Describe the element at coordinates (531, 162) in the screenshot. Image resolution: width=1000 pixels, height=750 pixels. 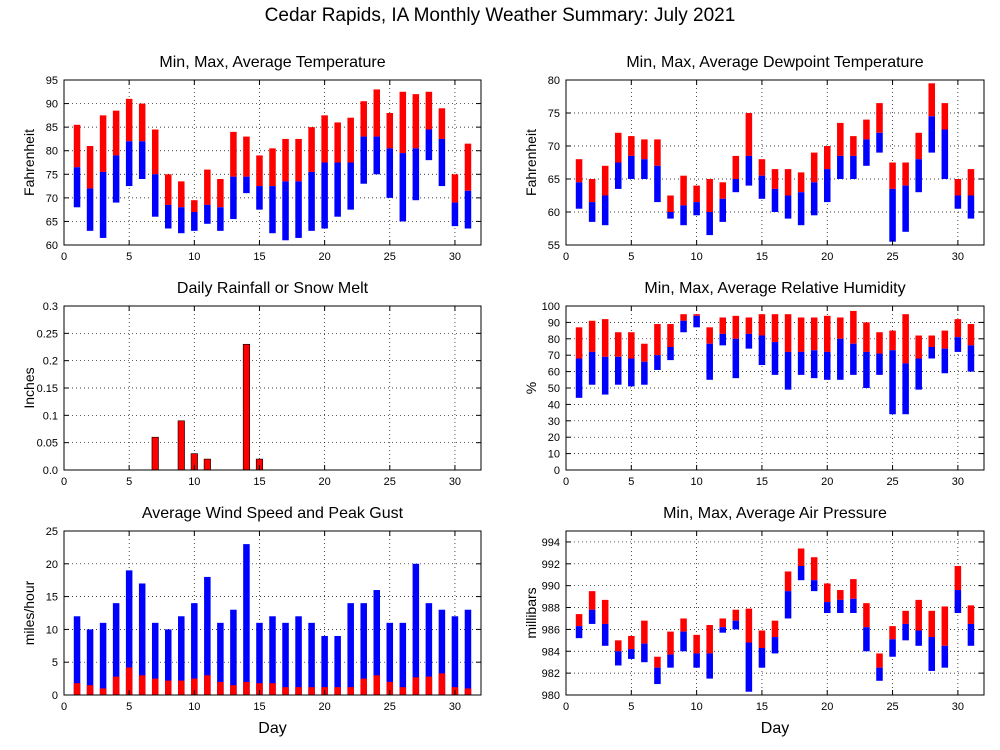
I see `y-axis-label: Fahrenheit` at that location.